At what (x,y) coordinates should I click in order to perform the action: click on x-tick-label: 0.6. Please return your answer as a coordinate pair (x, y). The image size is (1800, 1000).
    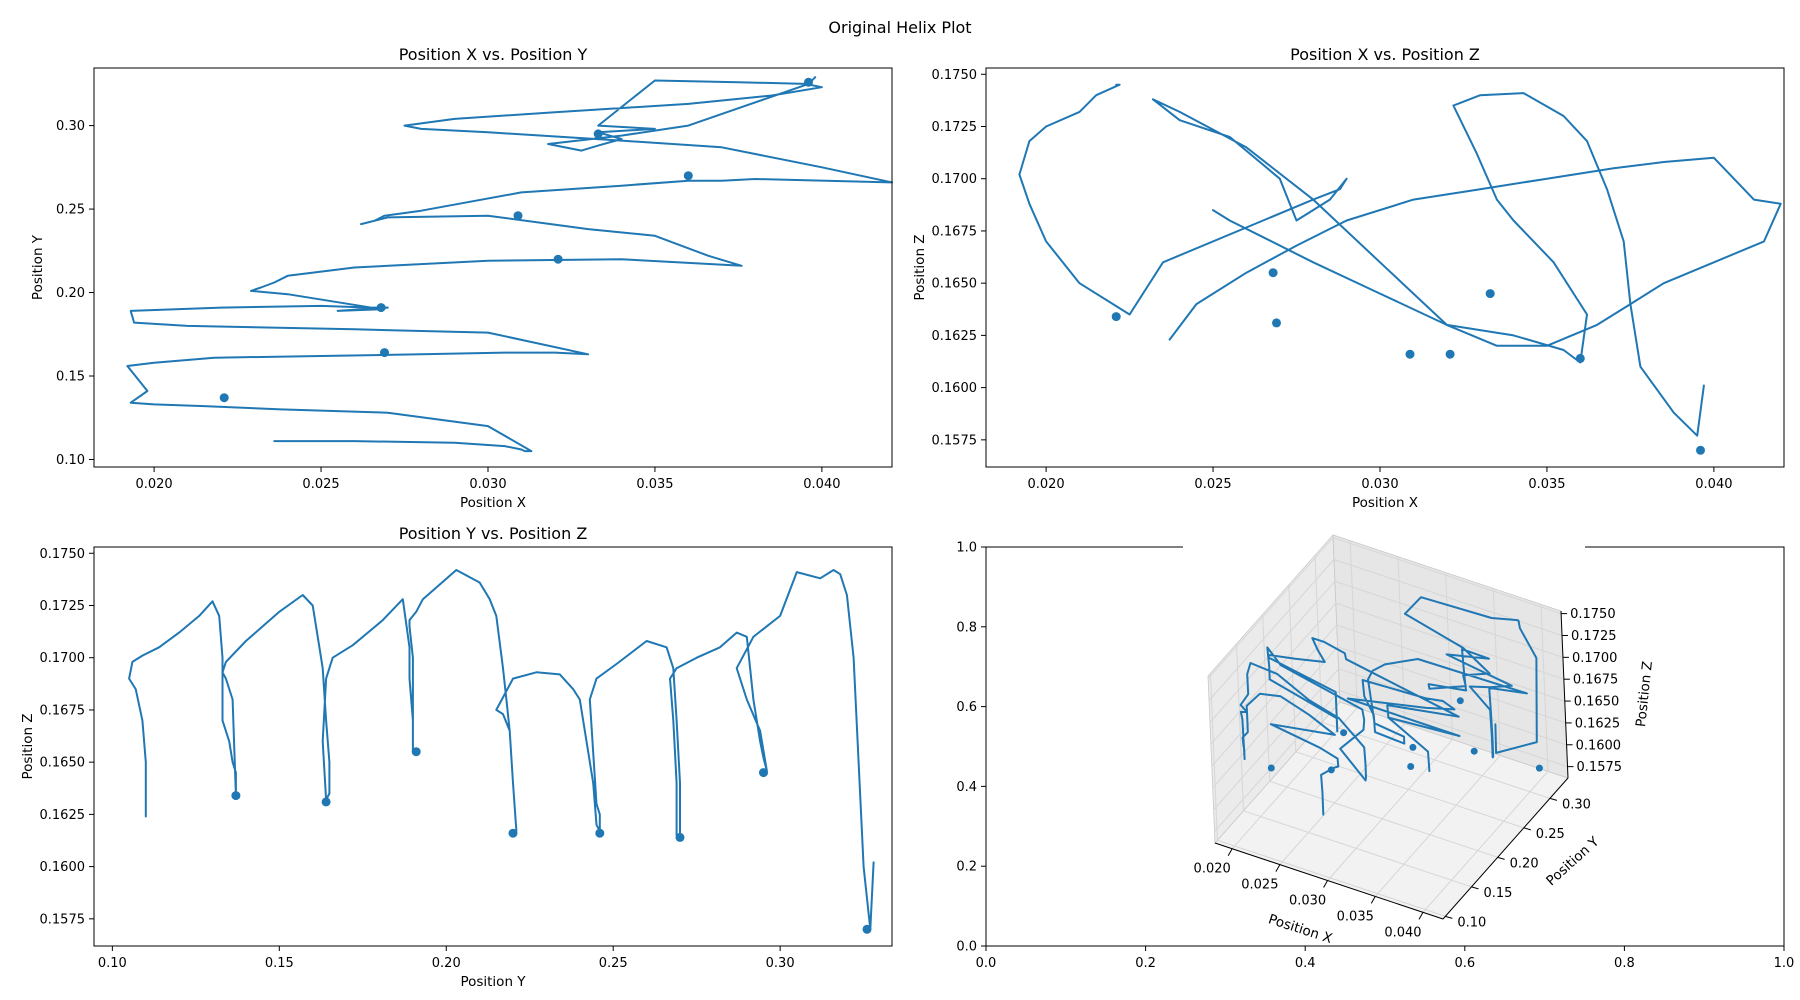
    Looking at the image, I should click on (1464, 963).